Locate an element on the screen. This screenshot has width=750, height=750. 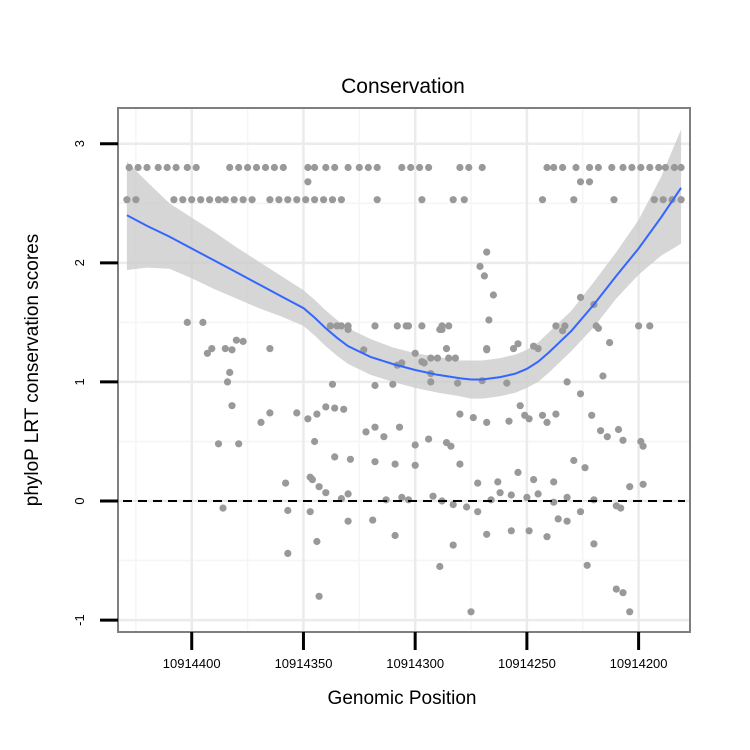
y-tick-label: 0 is located at coordinates (79, 500).